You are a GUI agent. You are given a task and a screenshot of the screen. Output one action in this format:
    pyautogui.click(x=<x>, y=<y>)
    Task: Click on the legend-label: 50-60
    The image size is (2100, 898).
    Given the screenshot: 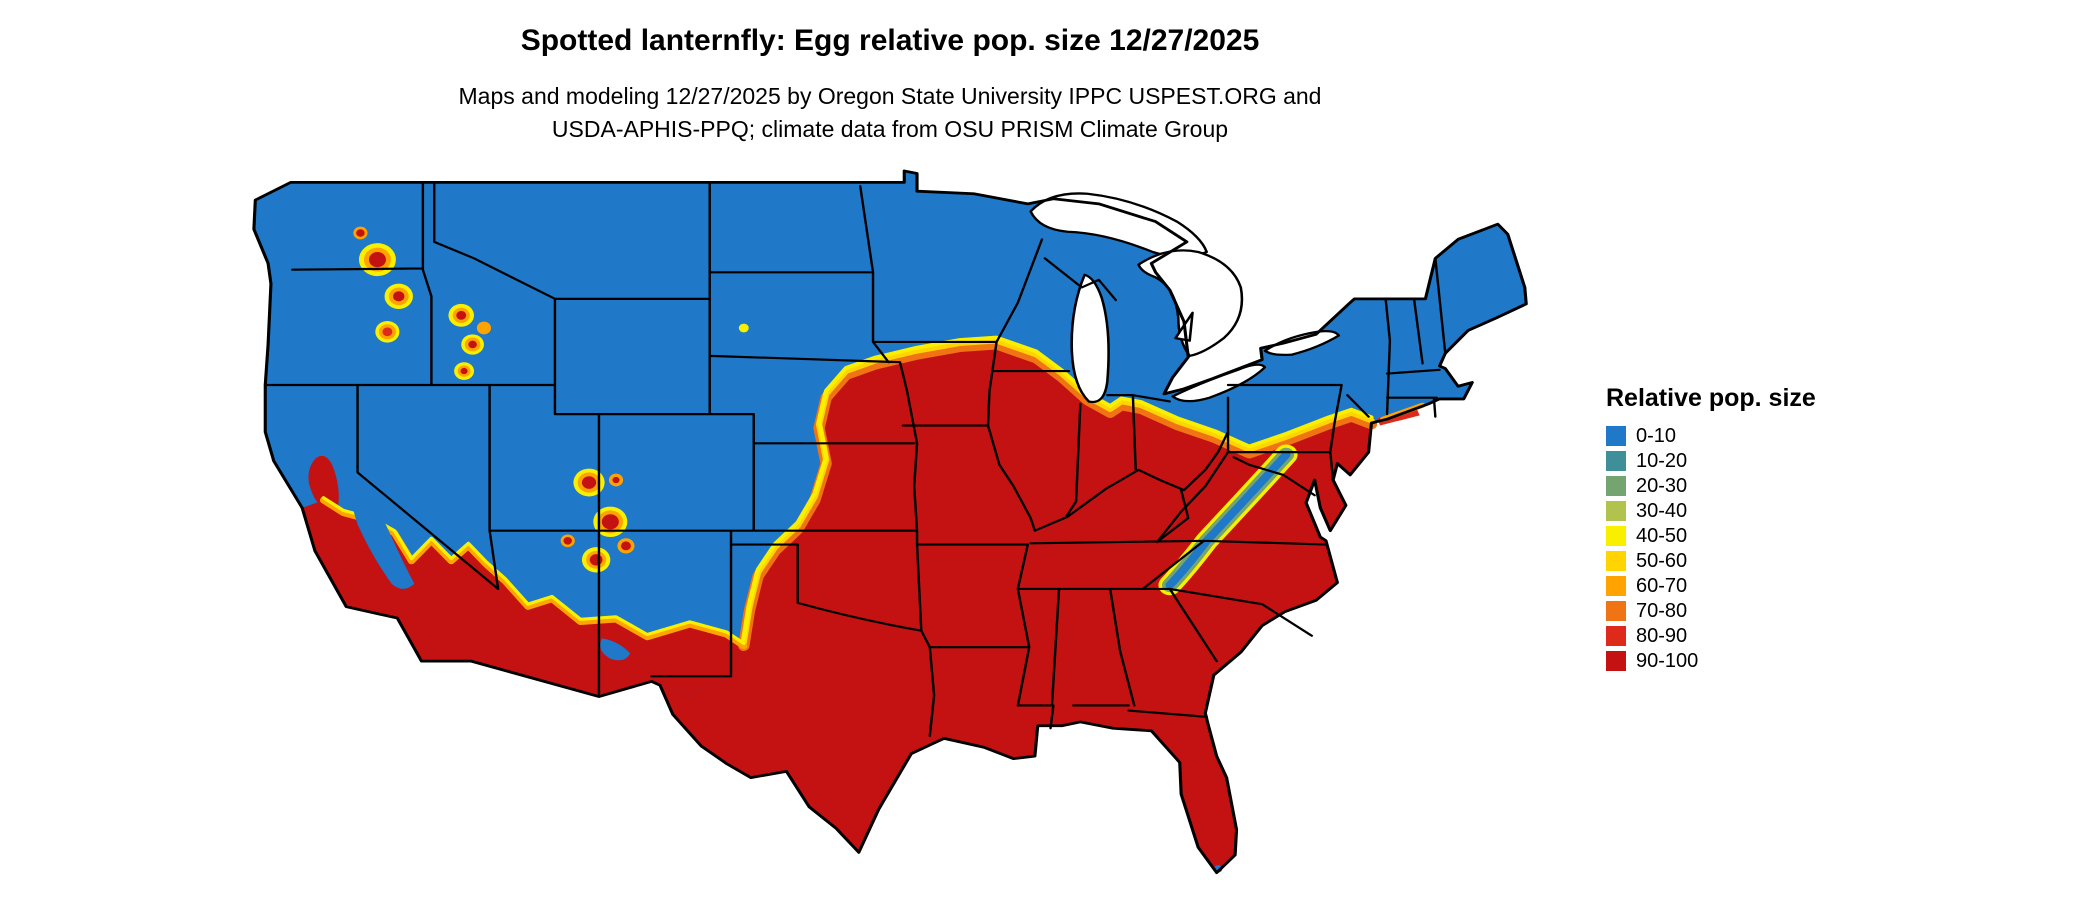 What is the action you would take?
    pyautogui.click(x=1662, y=560)
    